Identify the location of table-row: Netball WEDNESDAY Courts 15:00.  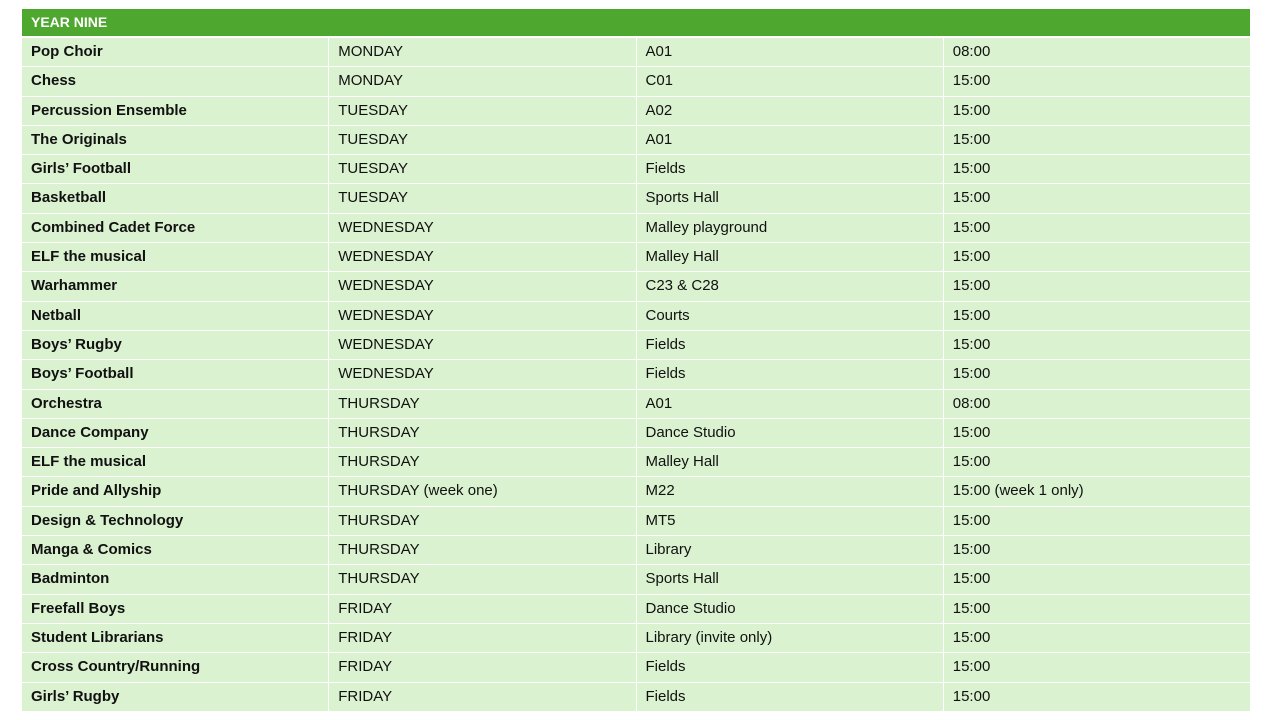
(636, 316).